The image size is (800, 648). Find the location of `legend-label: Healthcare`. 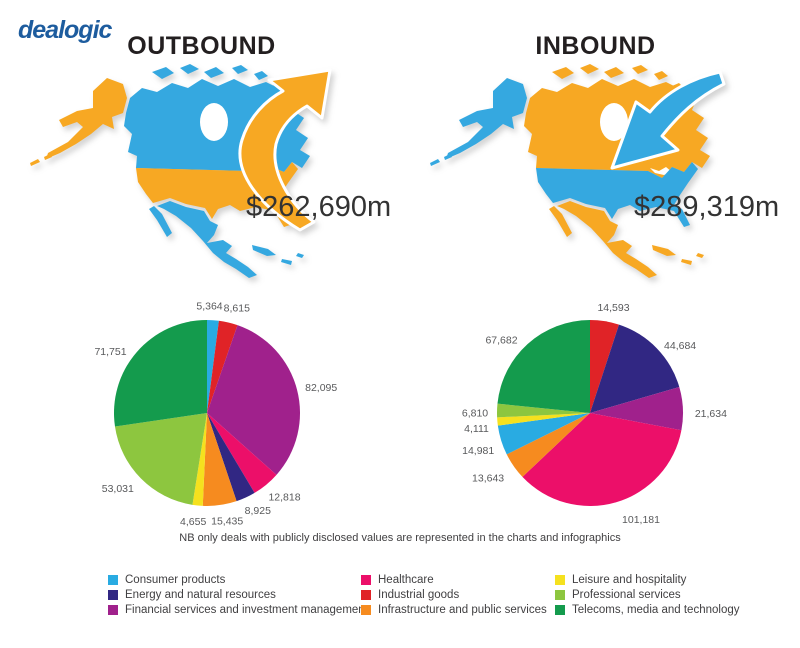

legend-label: Healthcare is located at coordinates (406, 579).